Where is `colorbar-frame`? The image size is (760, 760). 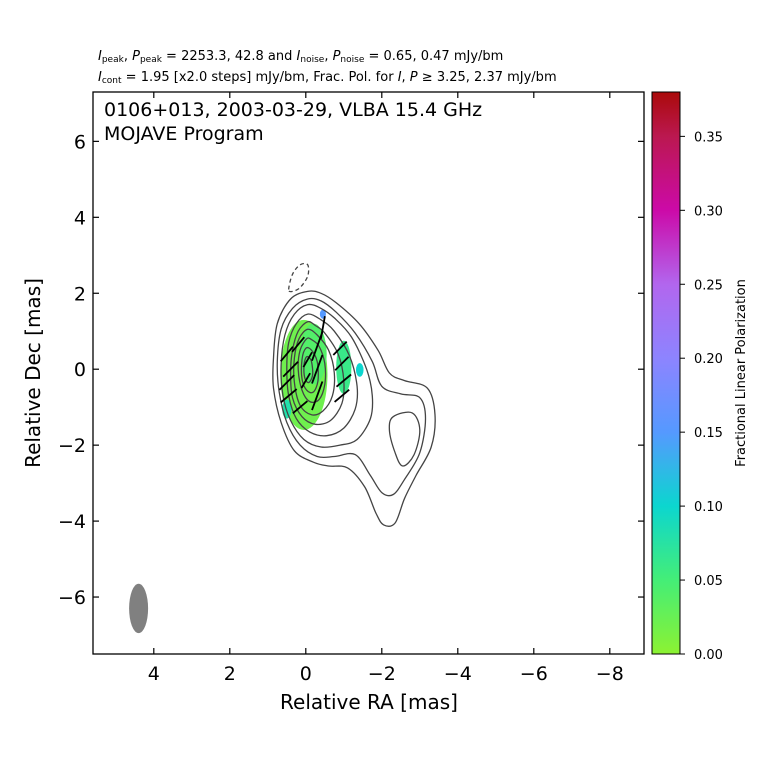
colorbar-frame is located at coordinates (666, 373).